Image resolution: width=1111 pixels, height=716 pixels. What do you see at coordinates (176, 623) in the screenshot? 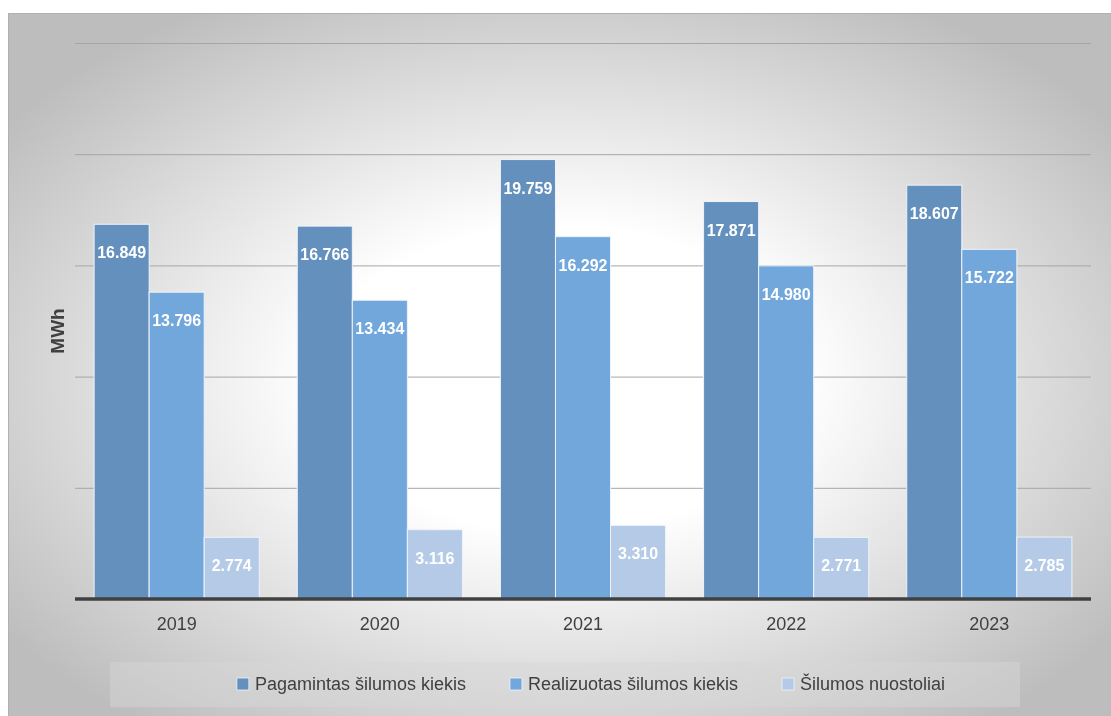
I see `x-tick-label: 2019` at bounding box center [176, 623].